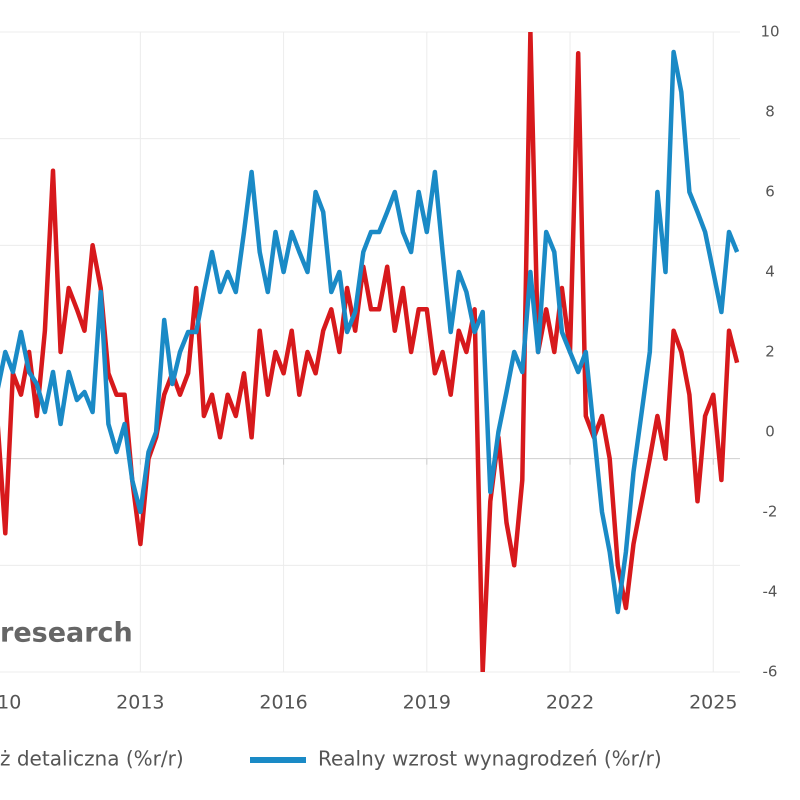 The width and height of the screenshot is (800, 800). Describe the element at coordinates (490, 759) in the screenshot. I see `legend-label: Realny wzrost wynagrodzeń (%r/r)` at that location.